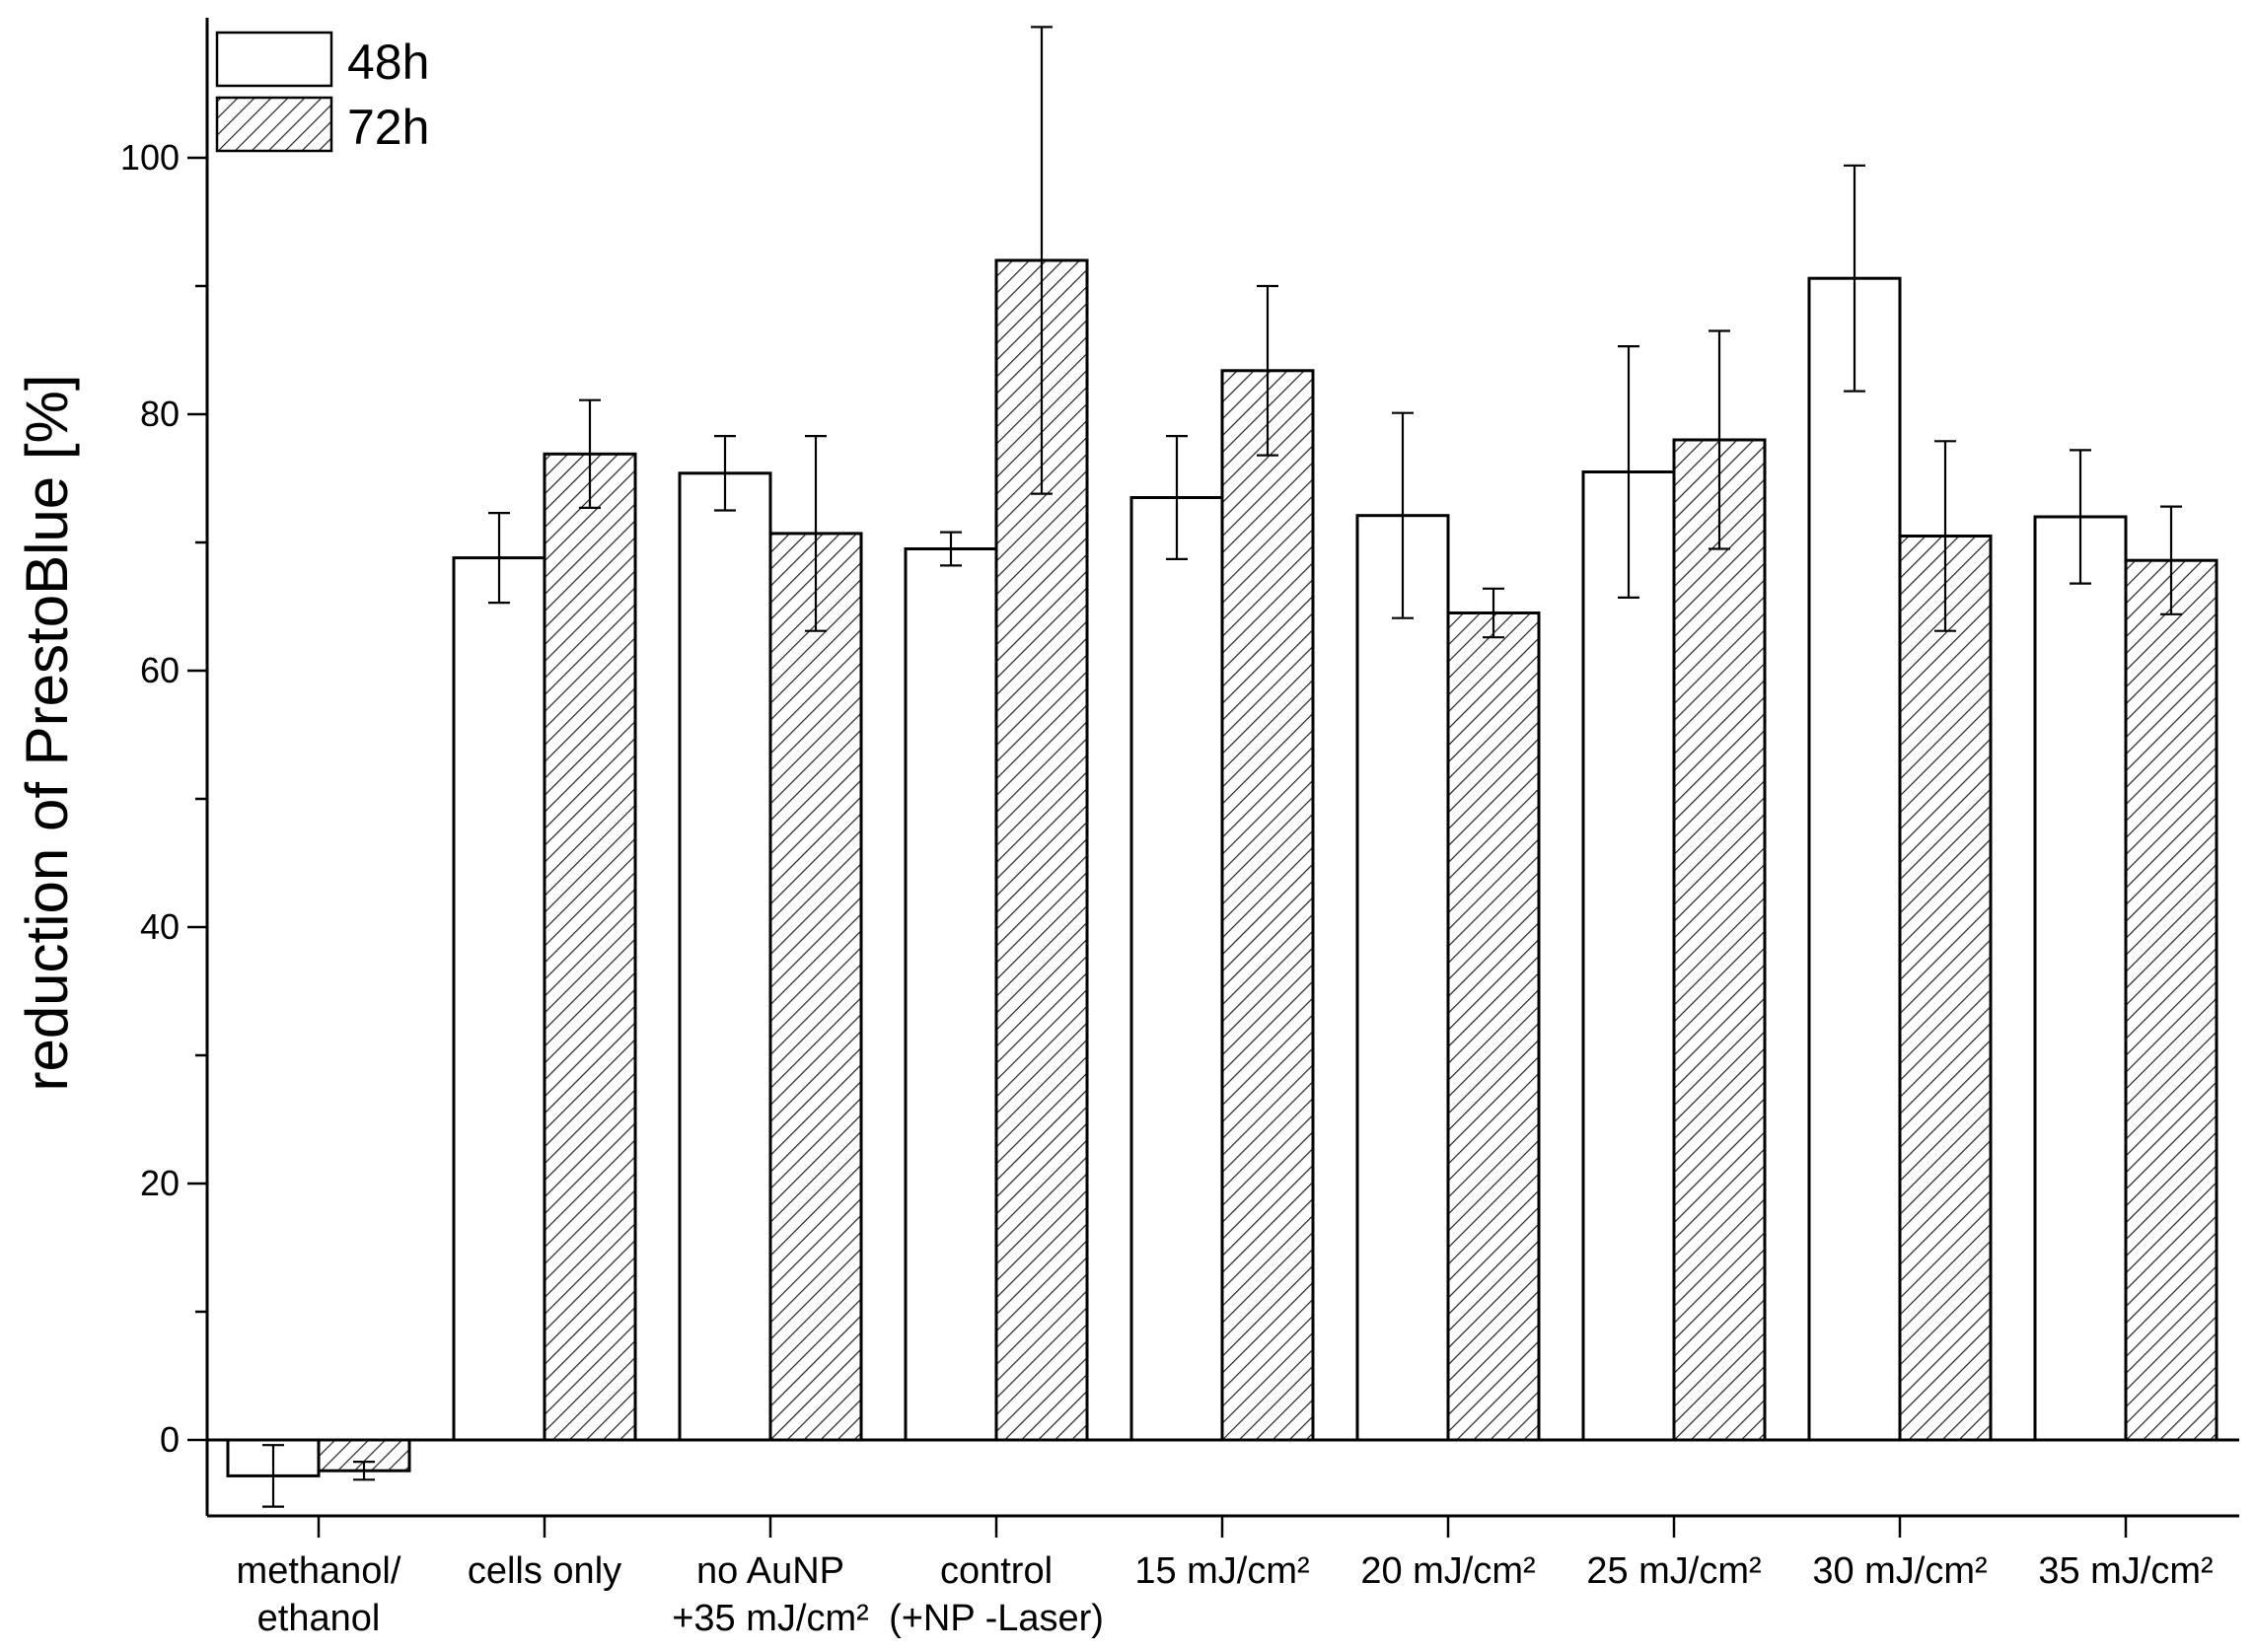  I want to click on x-tick-label: (+NP -Laser), so click(996, 1619).